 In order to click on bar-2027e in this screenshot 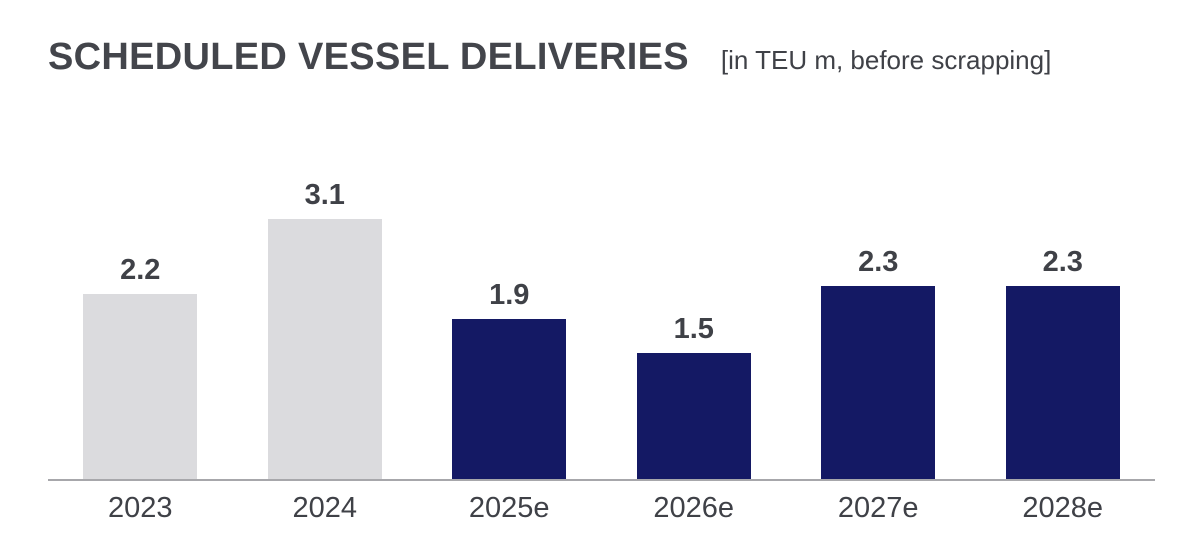, I will do `click(878, 382)`.